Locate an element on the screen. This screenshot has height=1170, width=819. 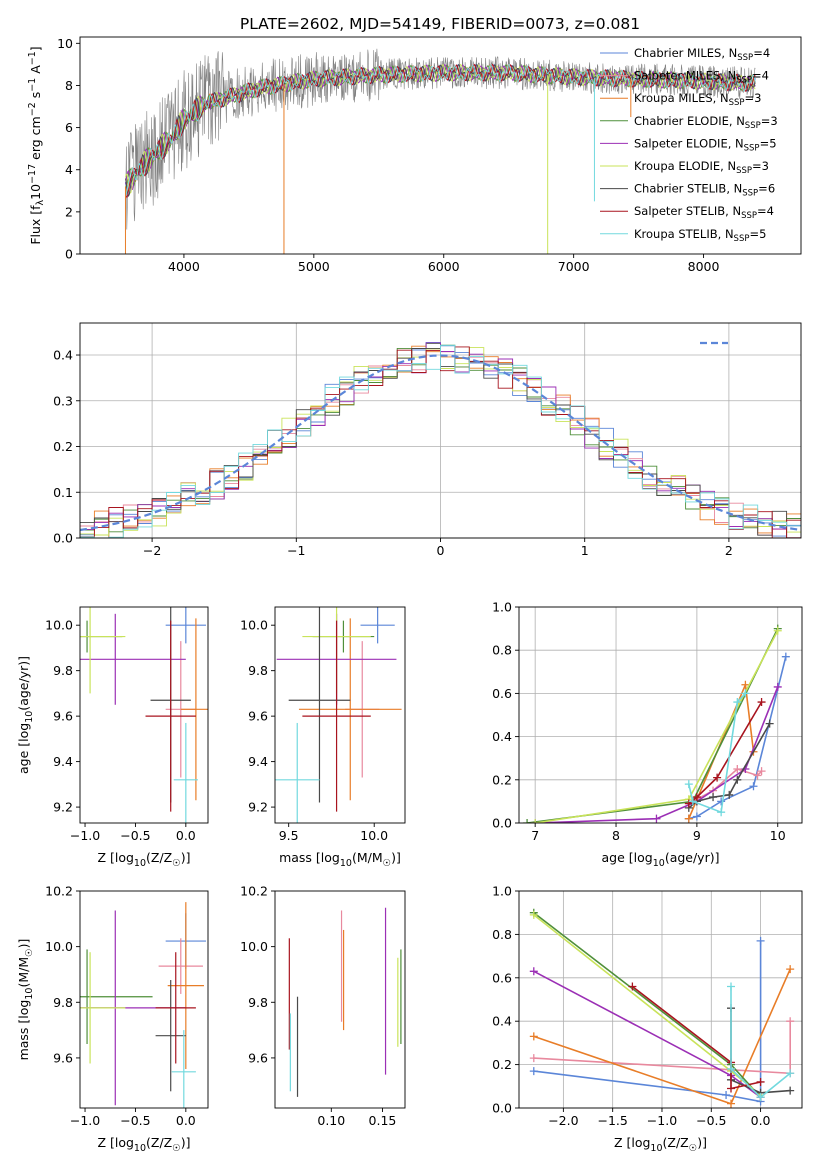
x-axis-label: Z [log10(Z/Z☉)] is located at coordinates (143, 859).